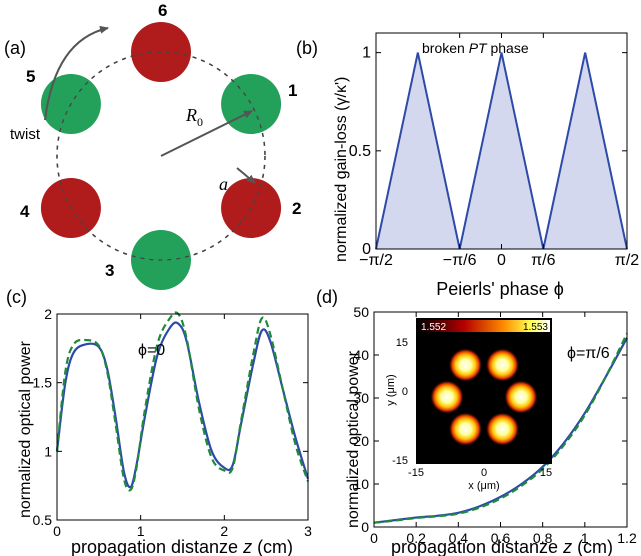  Describe the element at coordinates (223, 184) in the screenshot. I see `a-label: a` at that location.